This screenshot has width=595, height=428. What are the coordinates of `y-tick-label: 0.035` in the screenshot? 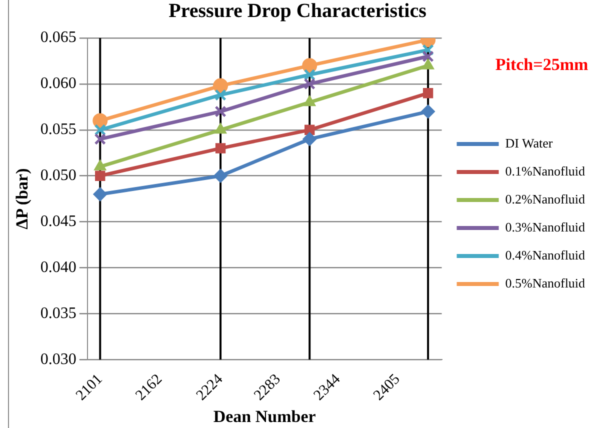 It's located at (58, 313).